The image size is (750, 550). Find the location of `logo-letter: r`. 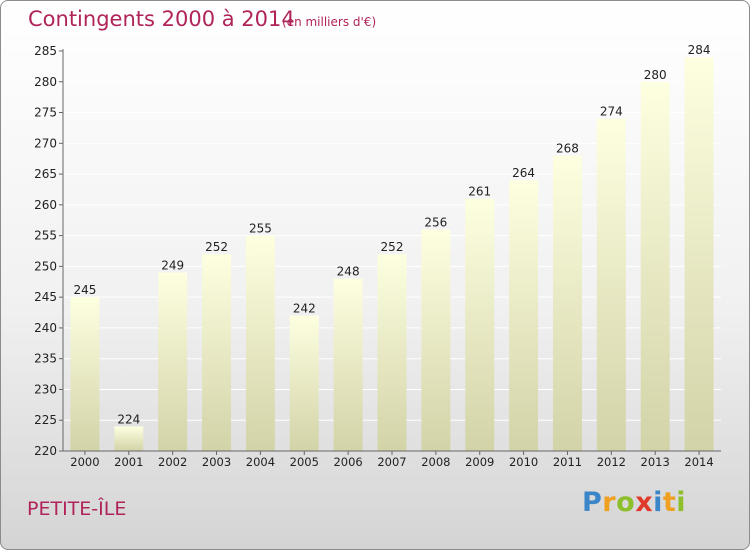

logo-letter: r is located at coordinates (609, 502).